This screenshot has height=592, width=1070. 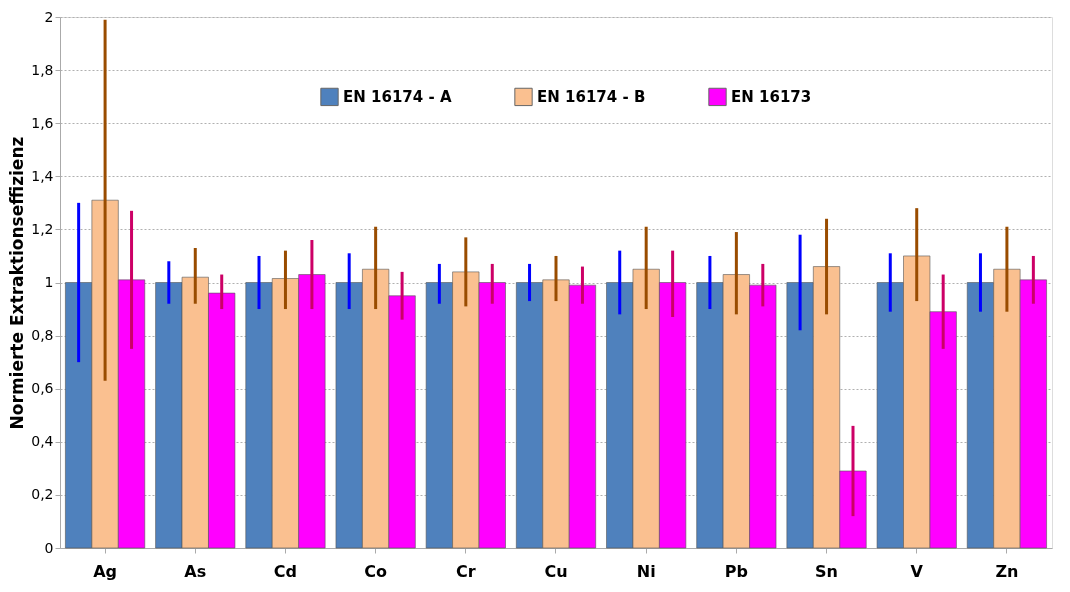 I want to click on x-tick-label: Ag, so click(x=105, y=571).